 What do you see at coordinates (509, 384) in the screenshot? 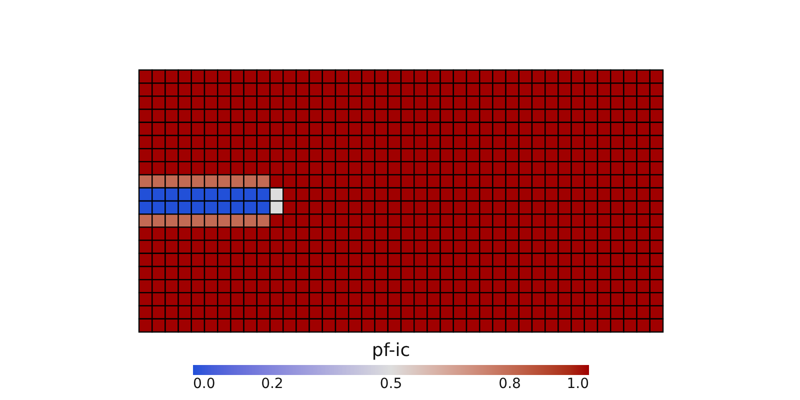
I see `color-bar-label: 0.8` at bounding box center [509, 384].